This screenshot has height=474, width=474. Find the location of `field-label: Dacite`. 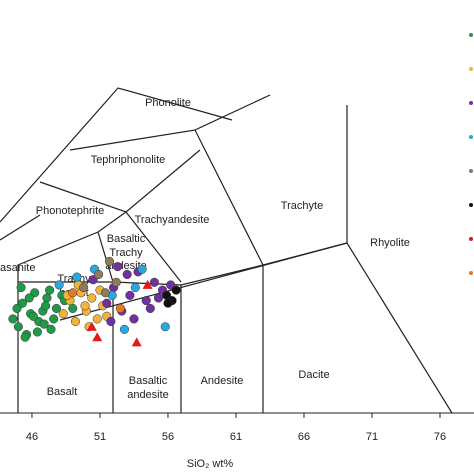

field-label: Dacite is located at coordinates (313, 375).